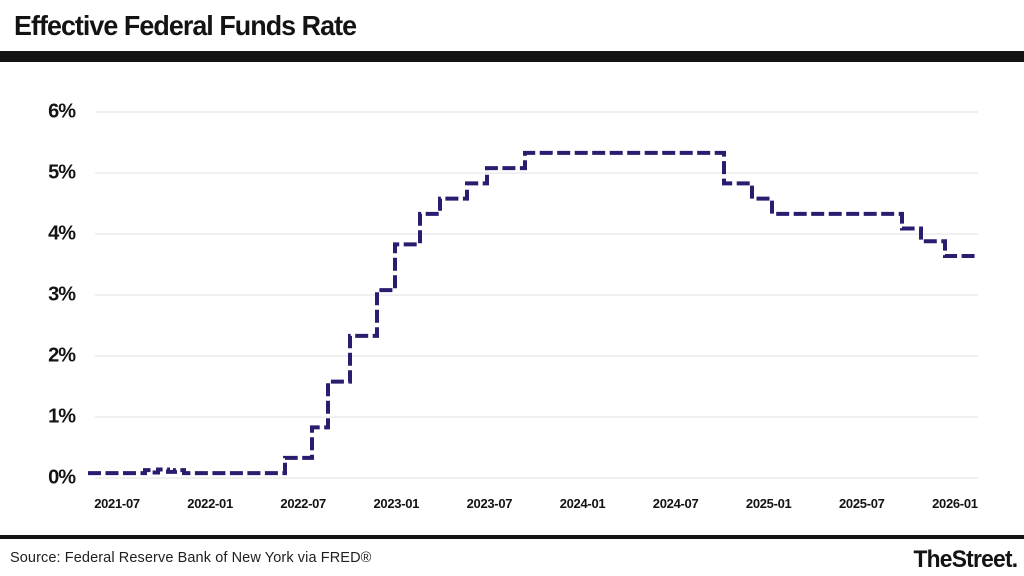 This screenshot has height=576, width=1024. I want to click on x-axis-label: 2023-01, so click(396, 503).